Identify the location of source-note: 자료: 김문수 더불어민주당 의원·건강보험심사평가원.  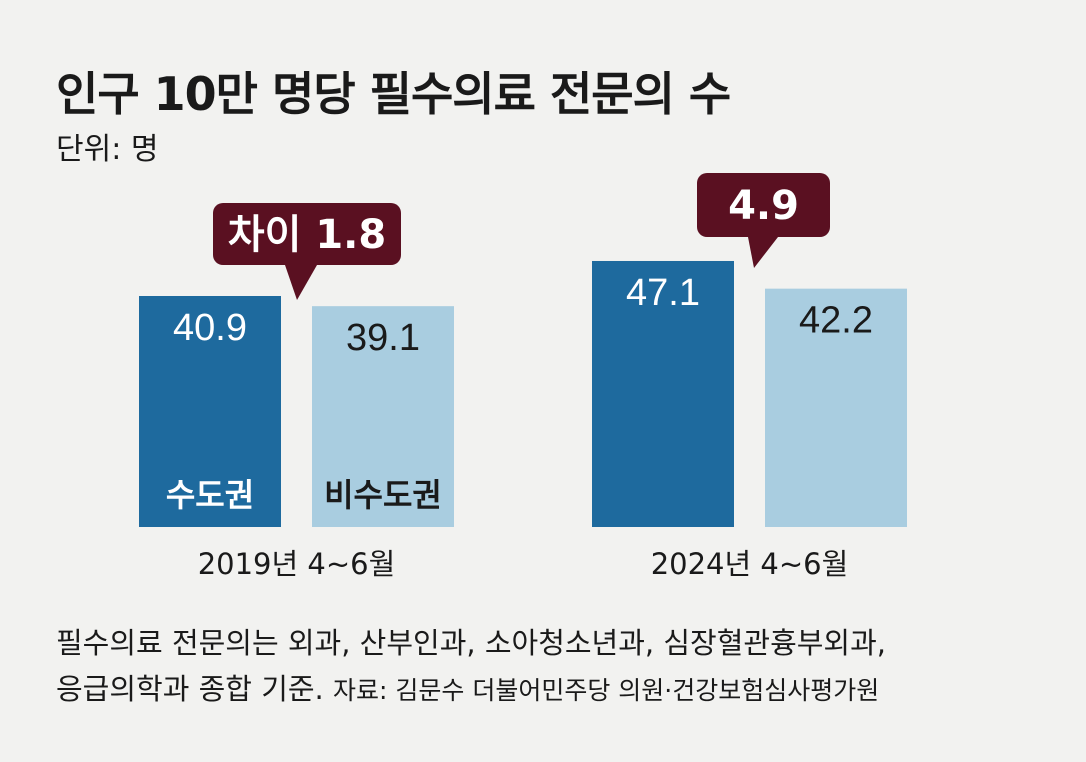
(606, 690).